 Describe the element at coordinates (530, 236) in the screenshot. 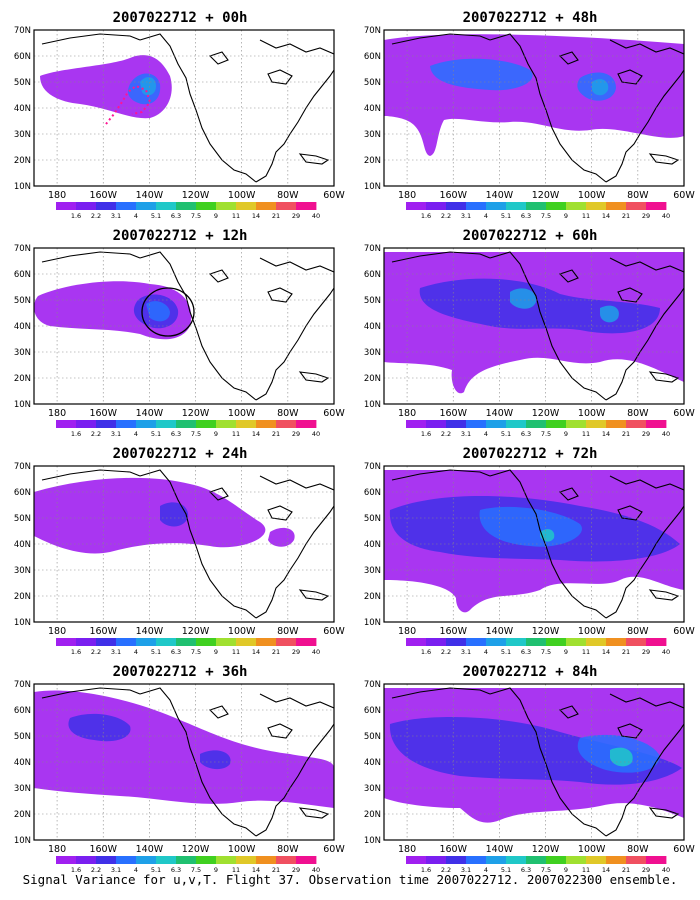

I see `panel-title: 2007022712 + 60h` at that location.